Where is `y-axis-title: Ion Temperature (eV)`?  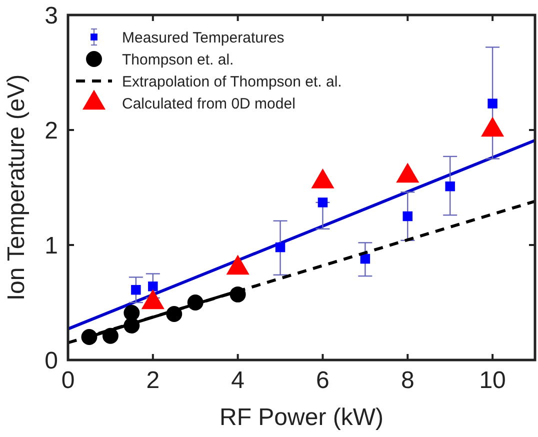 y-axis-title: Ion Temperature (eV) is located at coordinates (16, 187).